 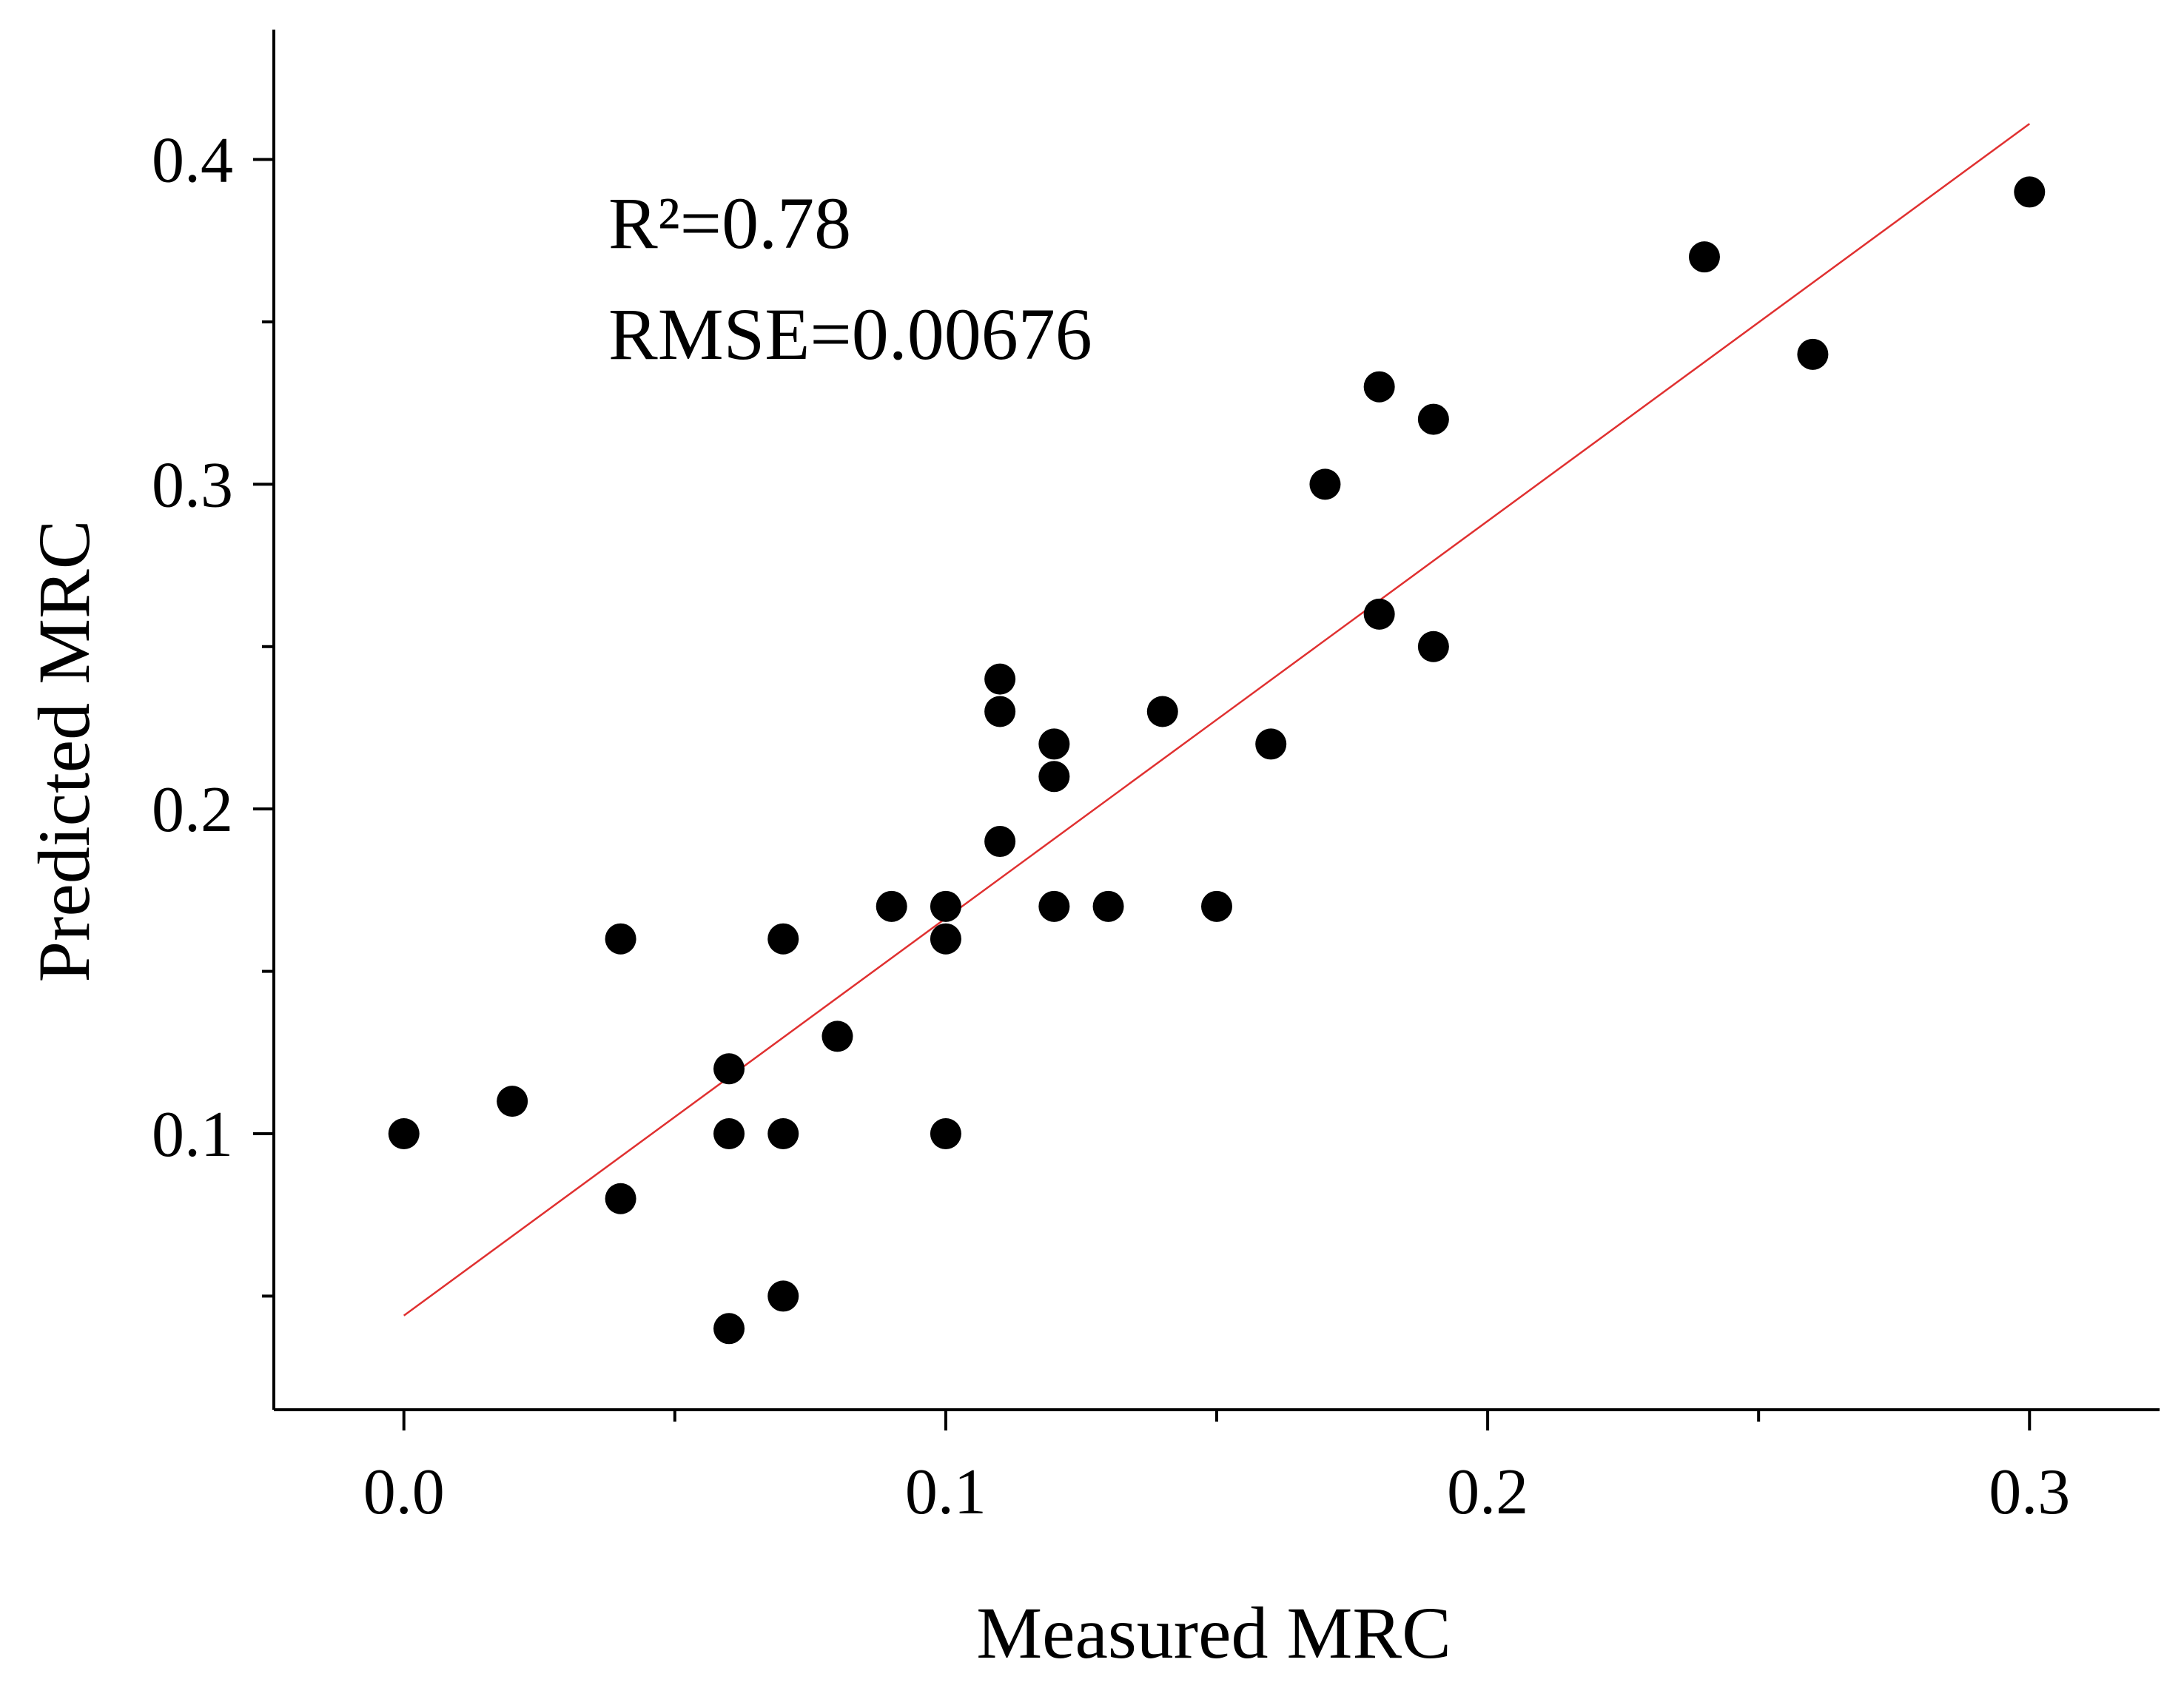 What do you see at coordinates (404, 1492) in the screenshot?
I see `x-tick-label: 0.0` at bounding box center [404, 1492].